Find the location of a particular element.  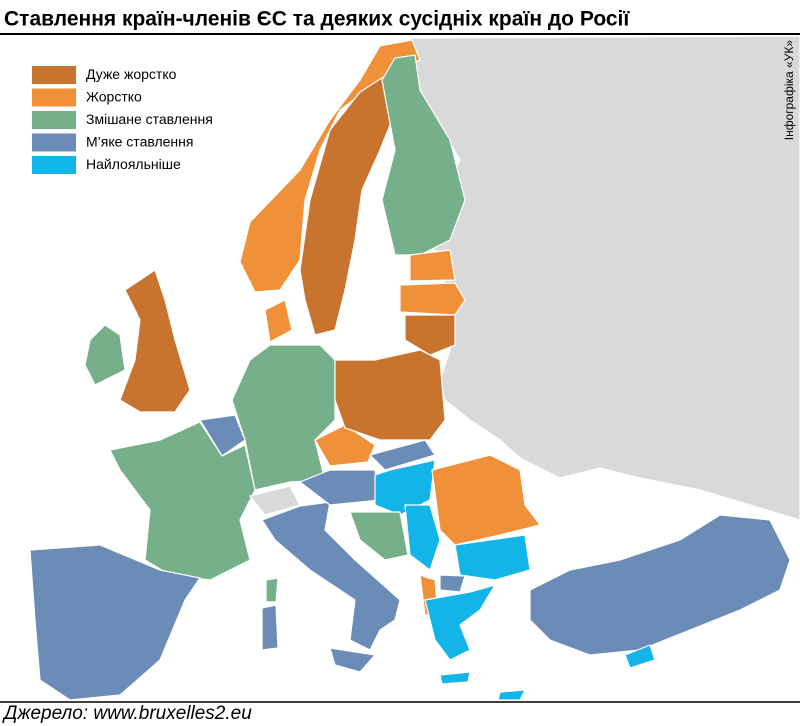

source: Джерело: www.bruxelles2.eu is located at coordinates (127, 713).